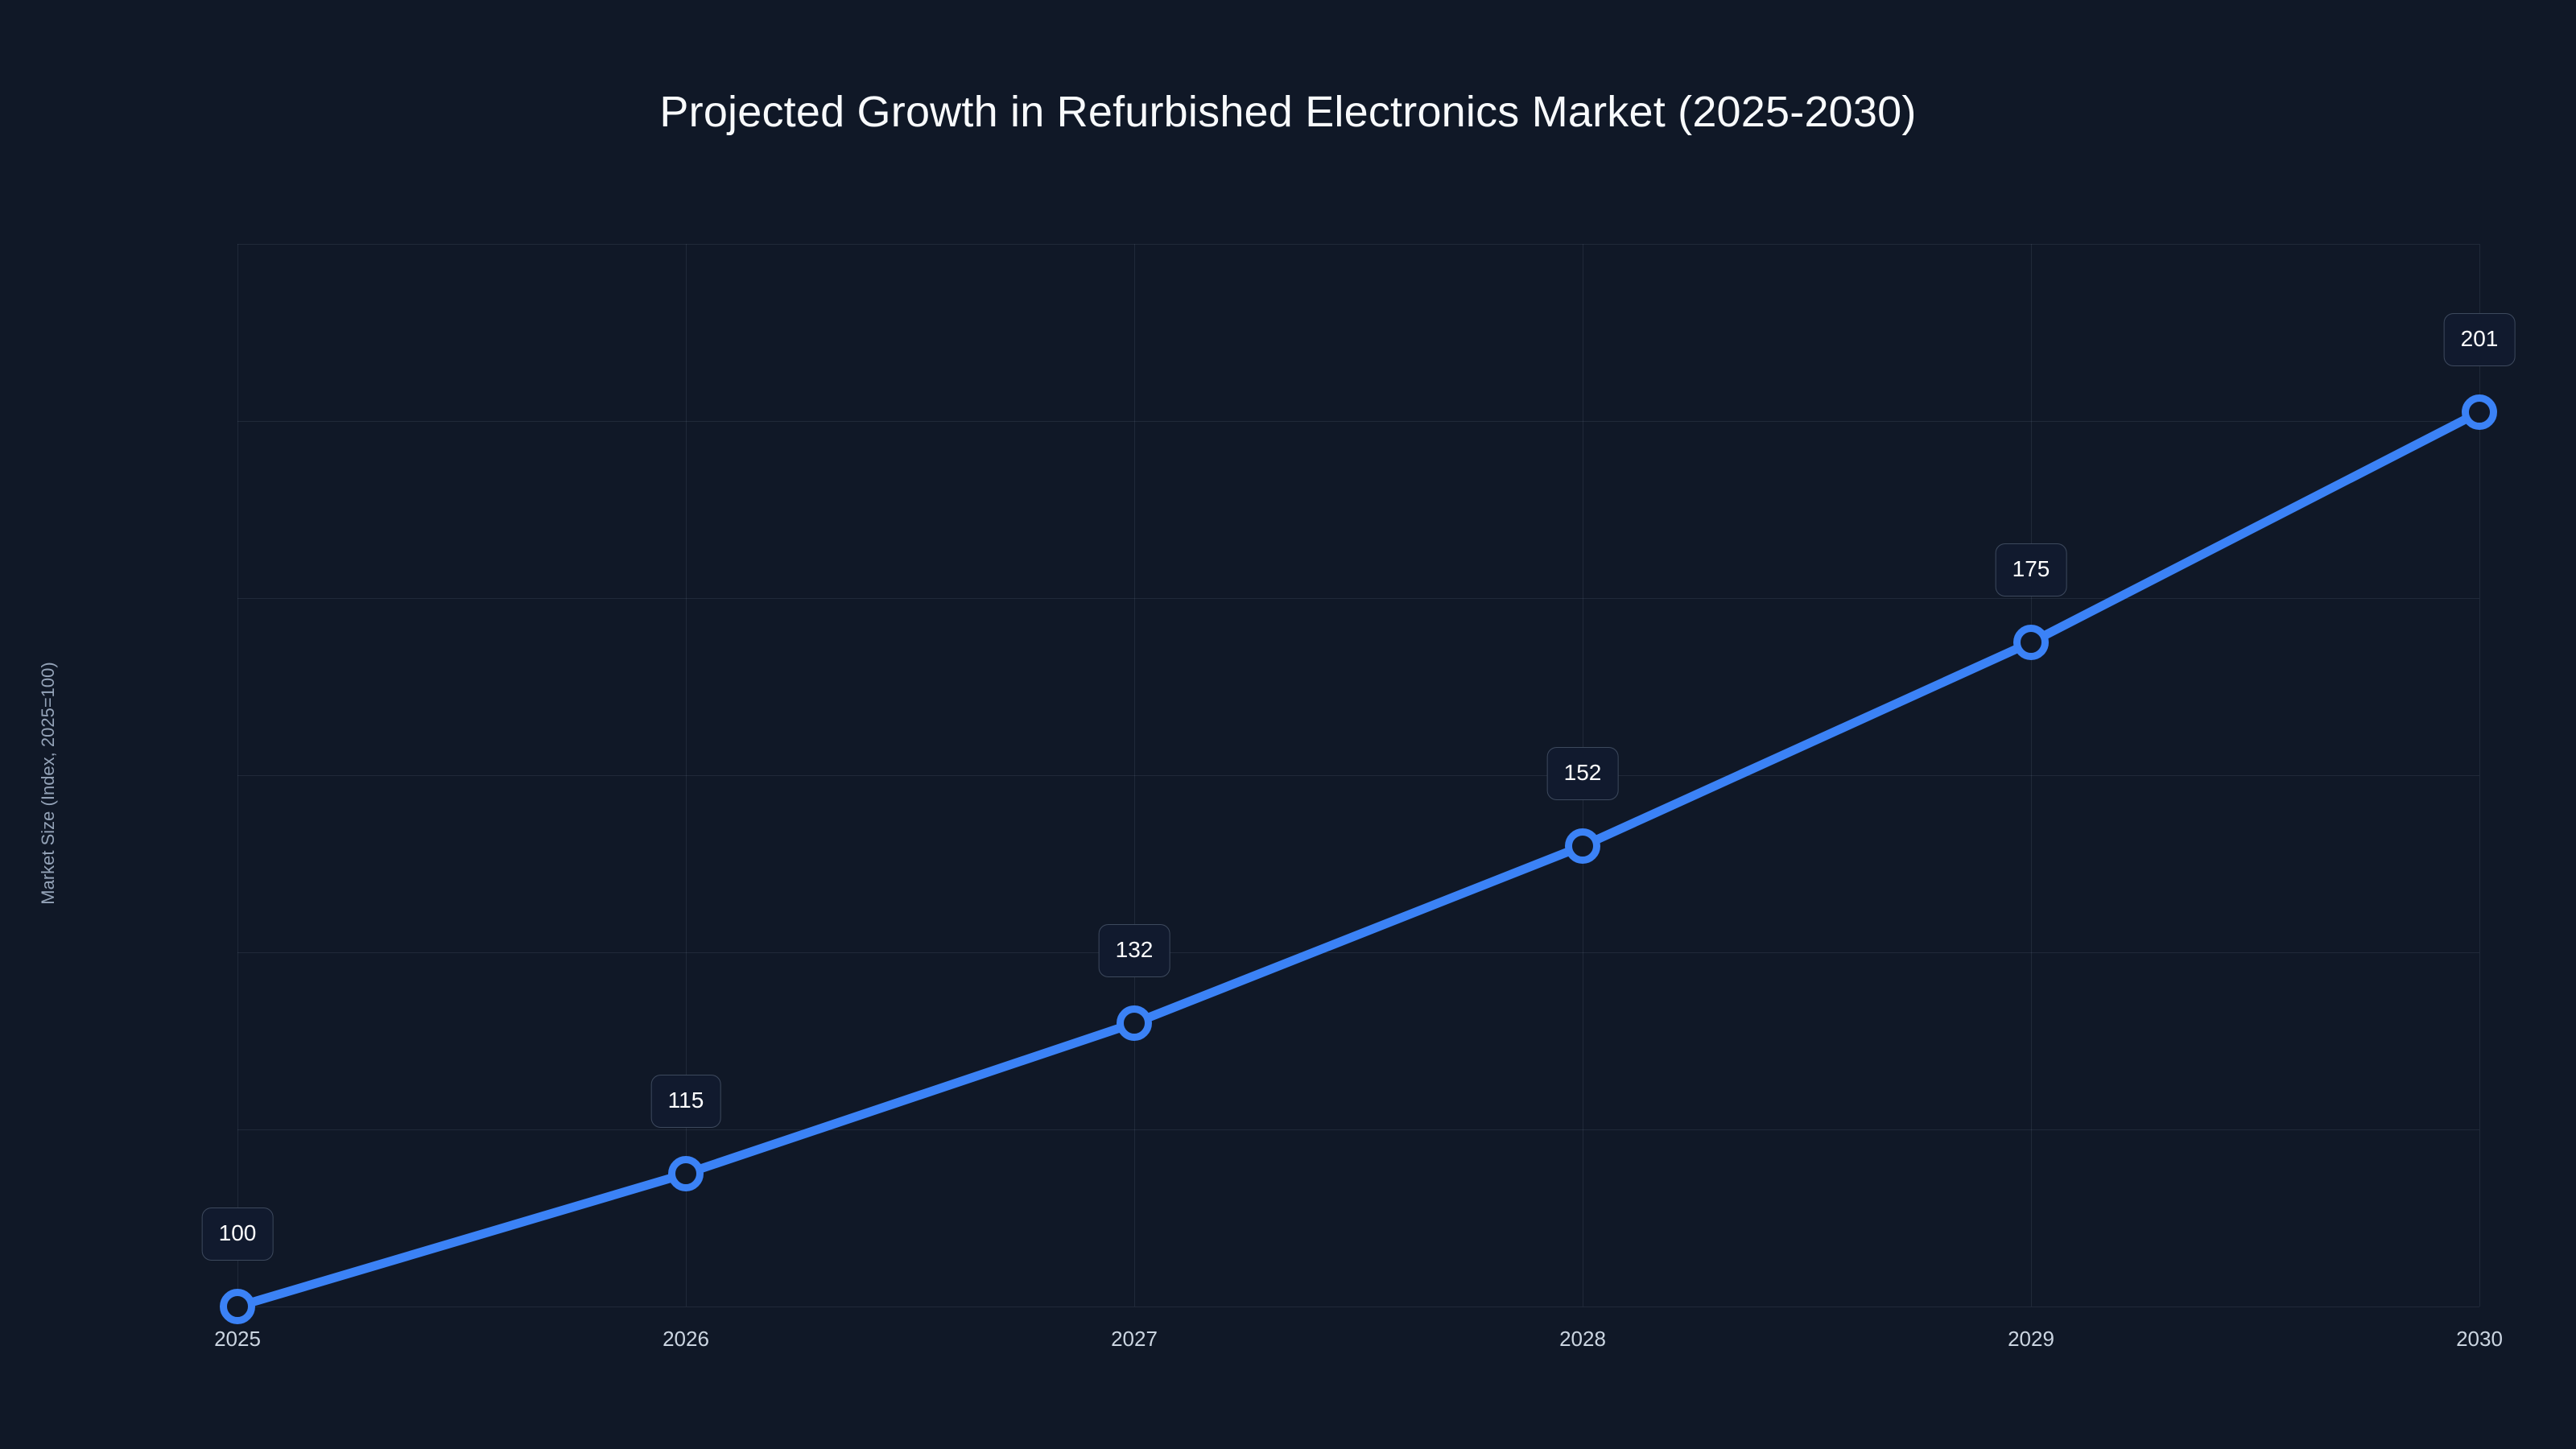 This screenshot has width=2576, height=1449. I want to click on data-point-label: 152, so click(1582, 773).